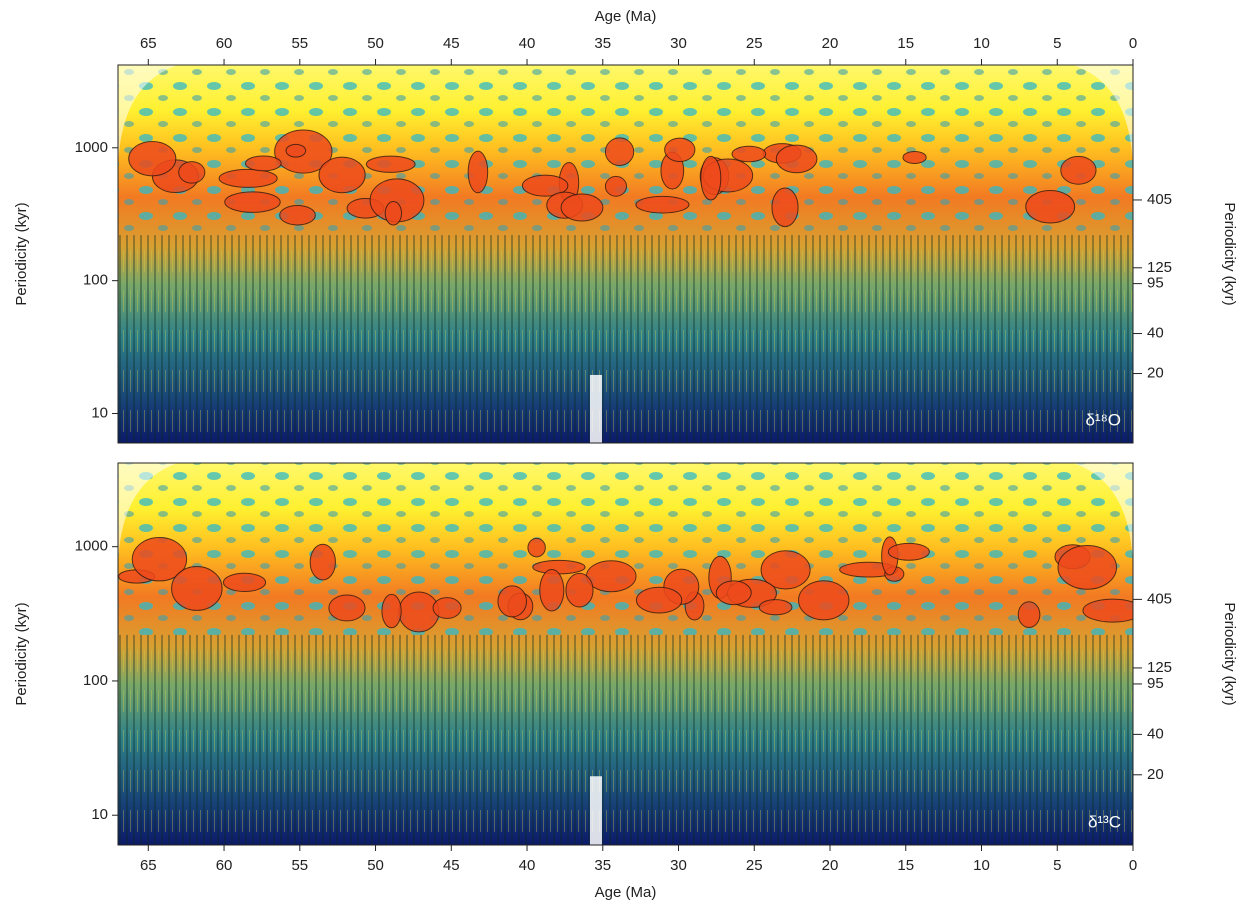 This screenshot has height=907, width=1246. I want to click on x-tick-label: 20, so click(830, 43).